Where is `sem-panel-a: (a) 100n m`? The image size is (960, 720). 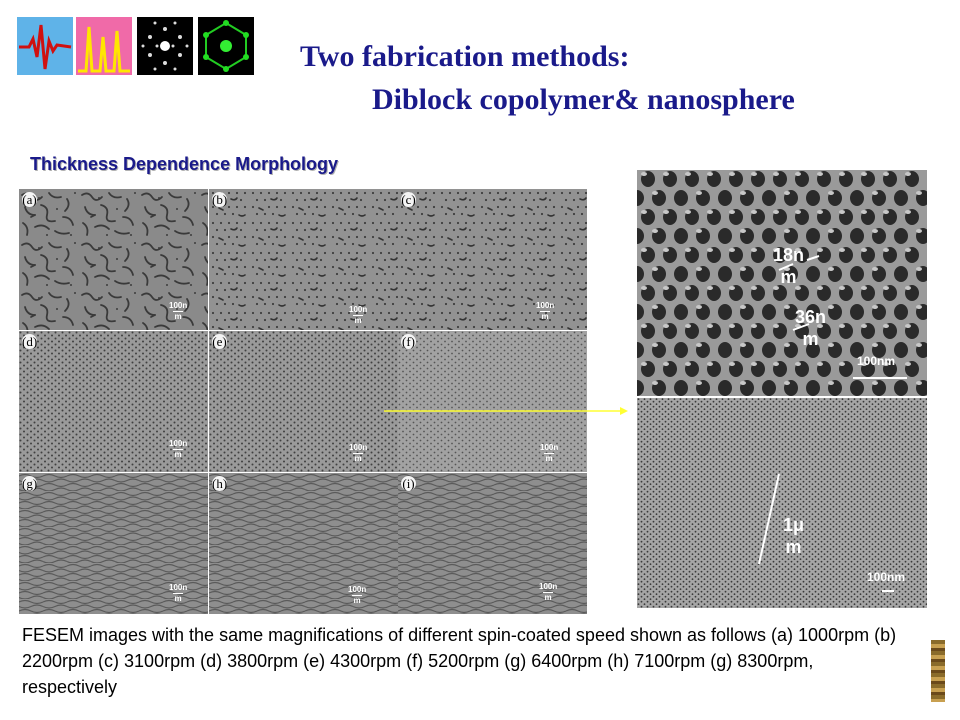
sem-panel-a: (a) 100n m is located at coordinates (113, 259).